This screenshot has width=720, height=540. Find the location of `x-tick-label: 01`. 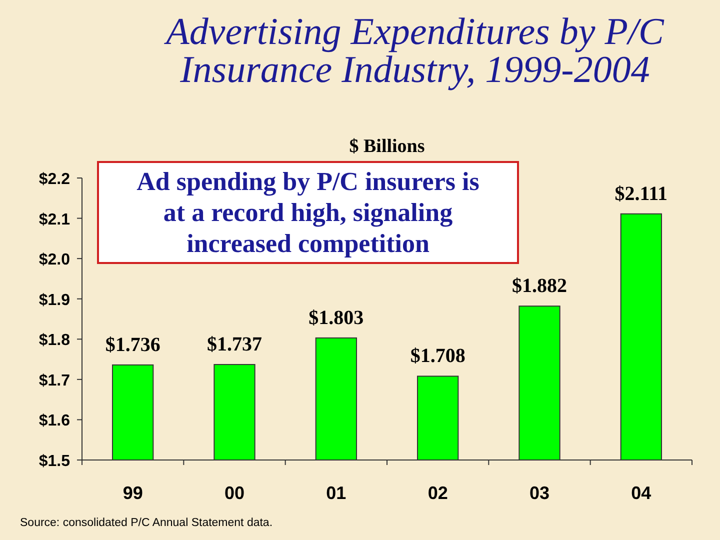

x-tick-label: 01 is located at coordinates (336, 493).